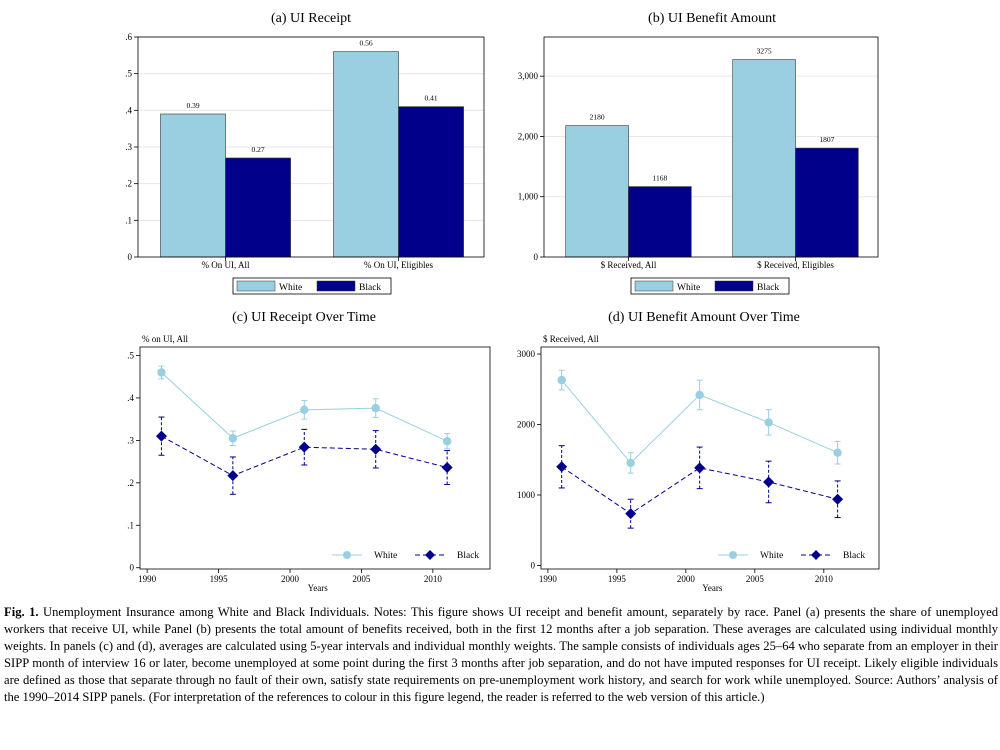 The height and width of the screenshot is (750, 1000). I want to click on x-category-label: % On UI, All, so click(226, 265).